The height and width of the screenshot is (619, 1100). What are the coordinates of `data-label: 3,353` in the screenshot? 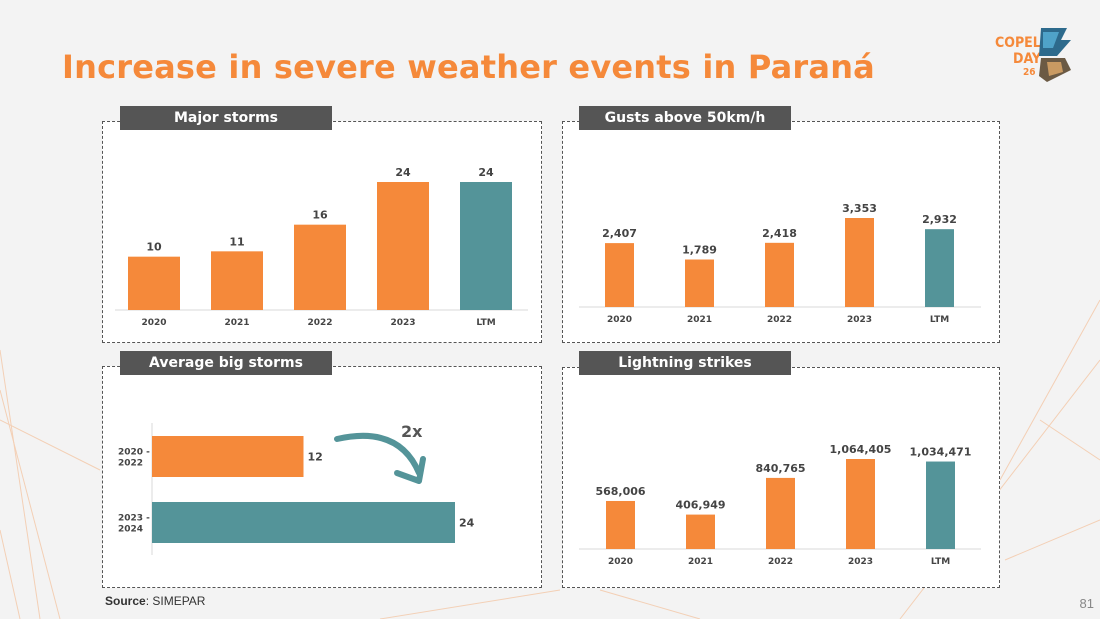 It's located at (859, 208).